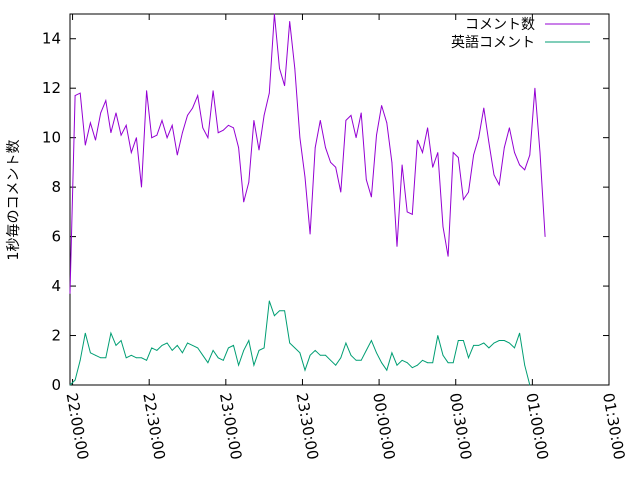 This screenshot has width=640, height=485. I want to click on y-tick-label: 6, so click(56, 237).